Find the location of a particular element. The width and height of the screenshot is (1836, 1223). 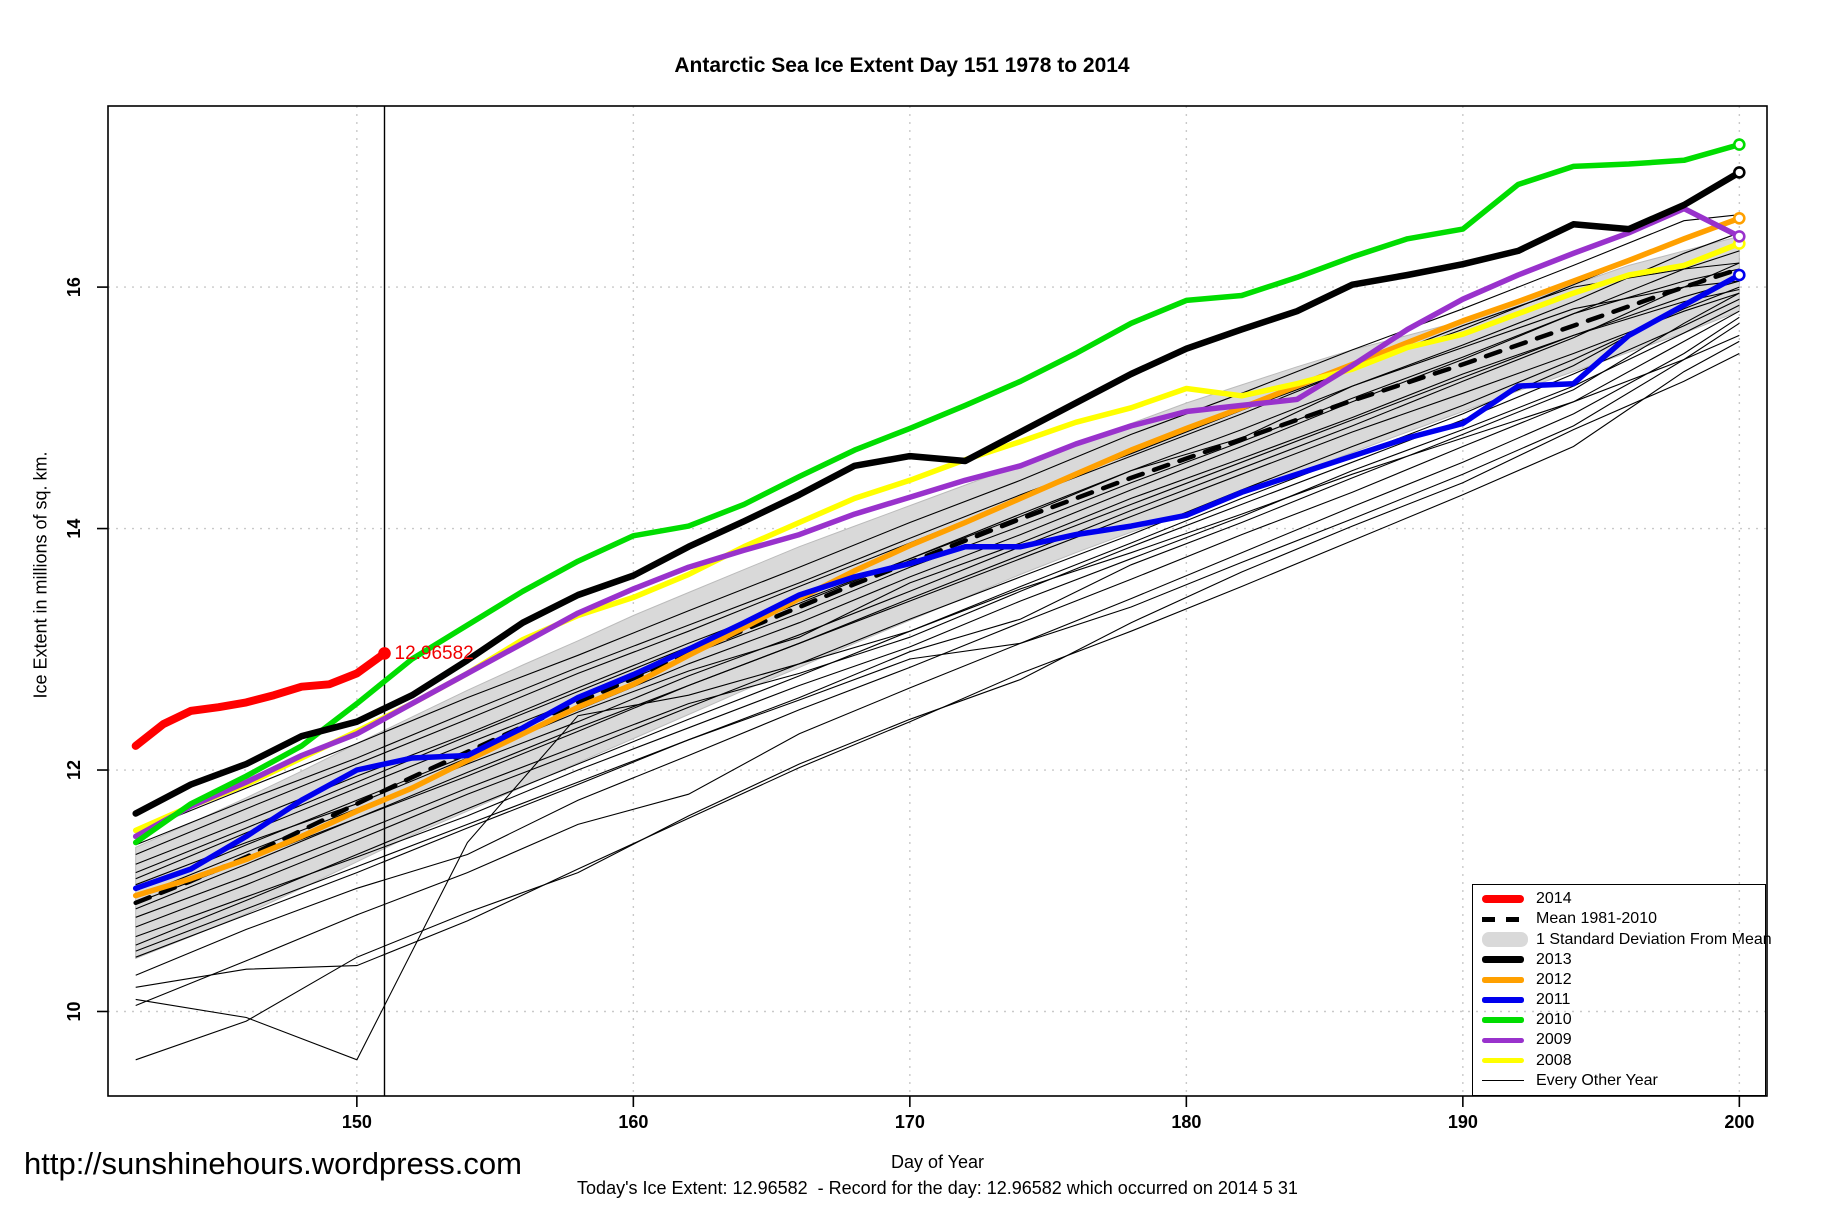

legend-item-mean-1981-2010: Mean 1981-2010 is located at coordinates (1619, 919).